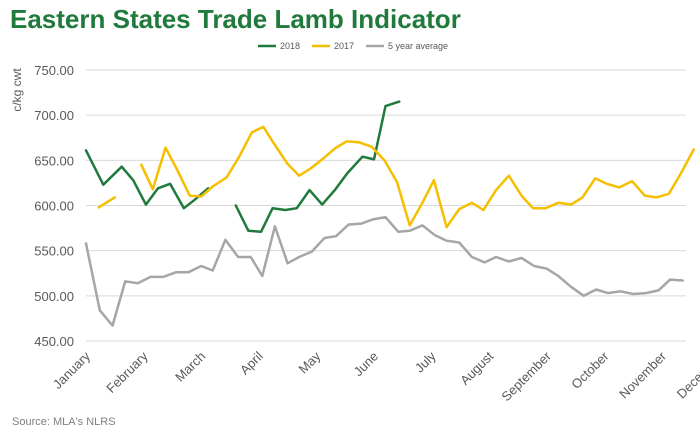  I want to click on y-tick-label: 650.00, so click(54, 160).